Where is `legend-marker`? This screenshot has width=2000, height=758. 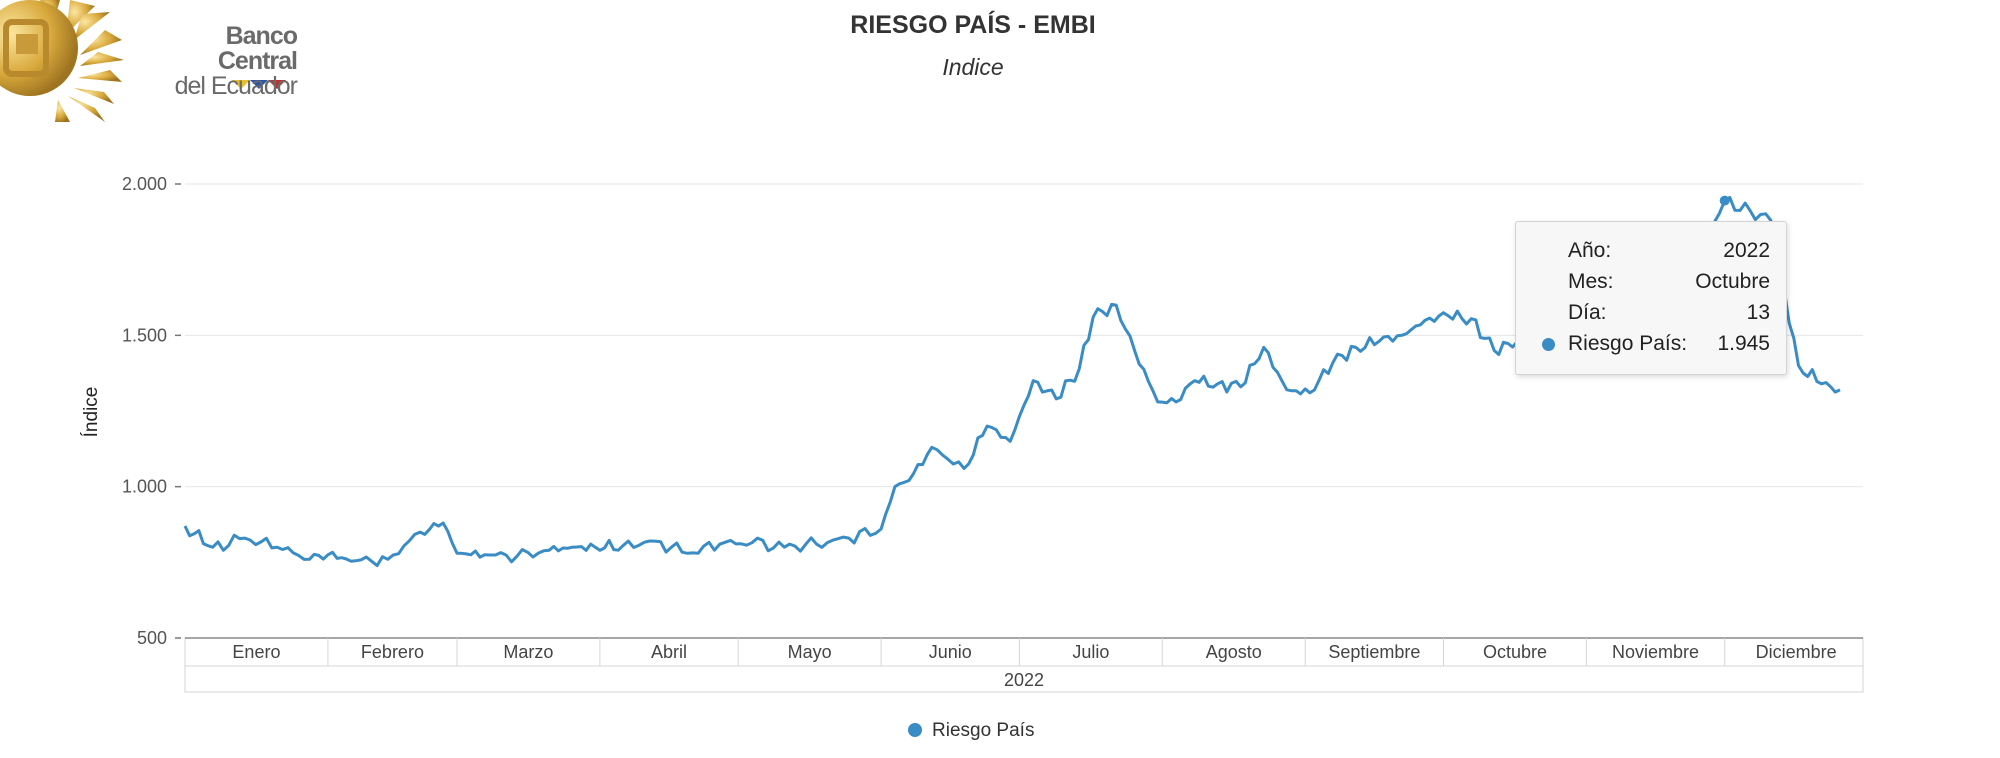 legend-marker is located at coordinates (915, 730).